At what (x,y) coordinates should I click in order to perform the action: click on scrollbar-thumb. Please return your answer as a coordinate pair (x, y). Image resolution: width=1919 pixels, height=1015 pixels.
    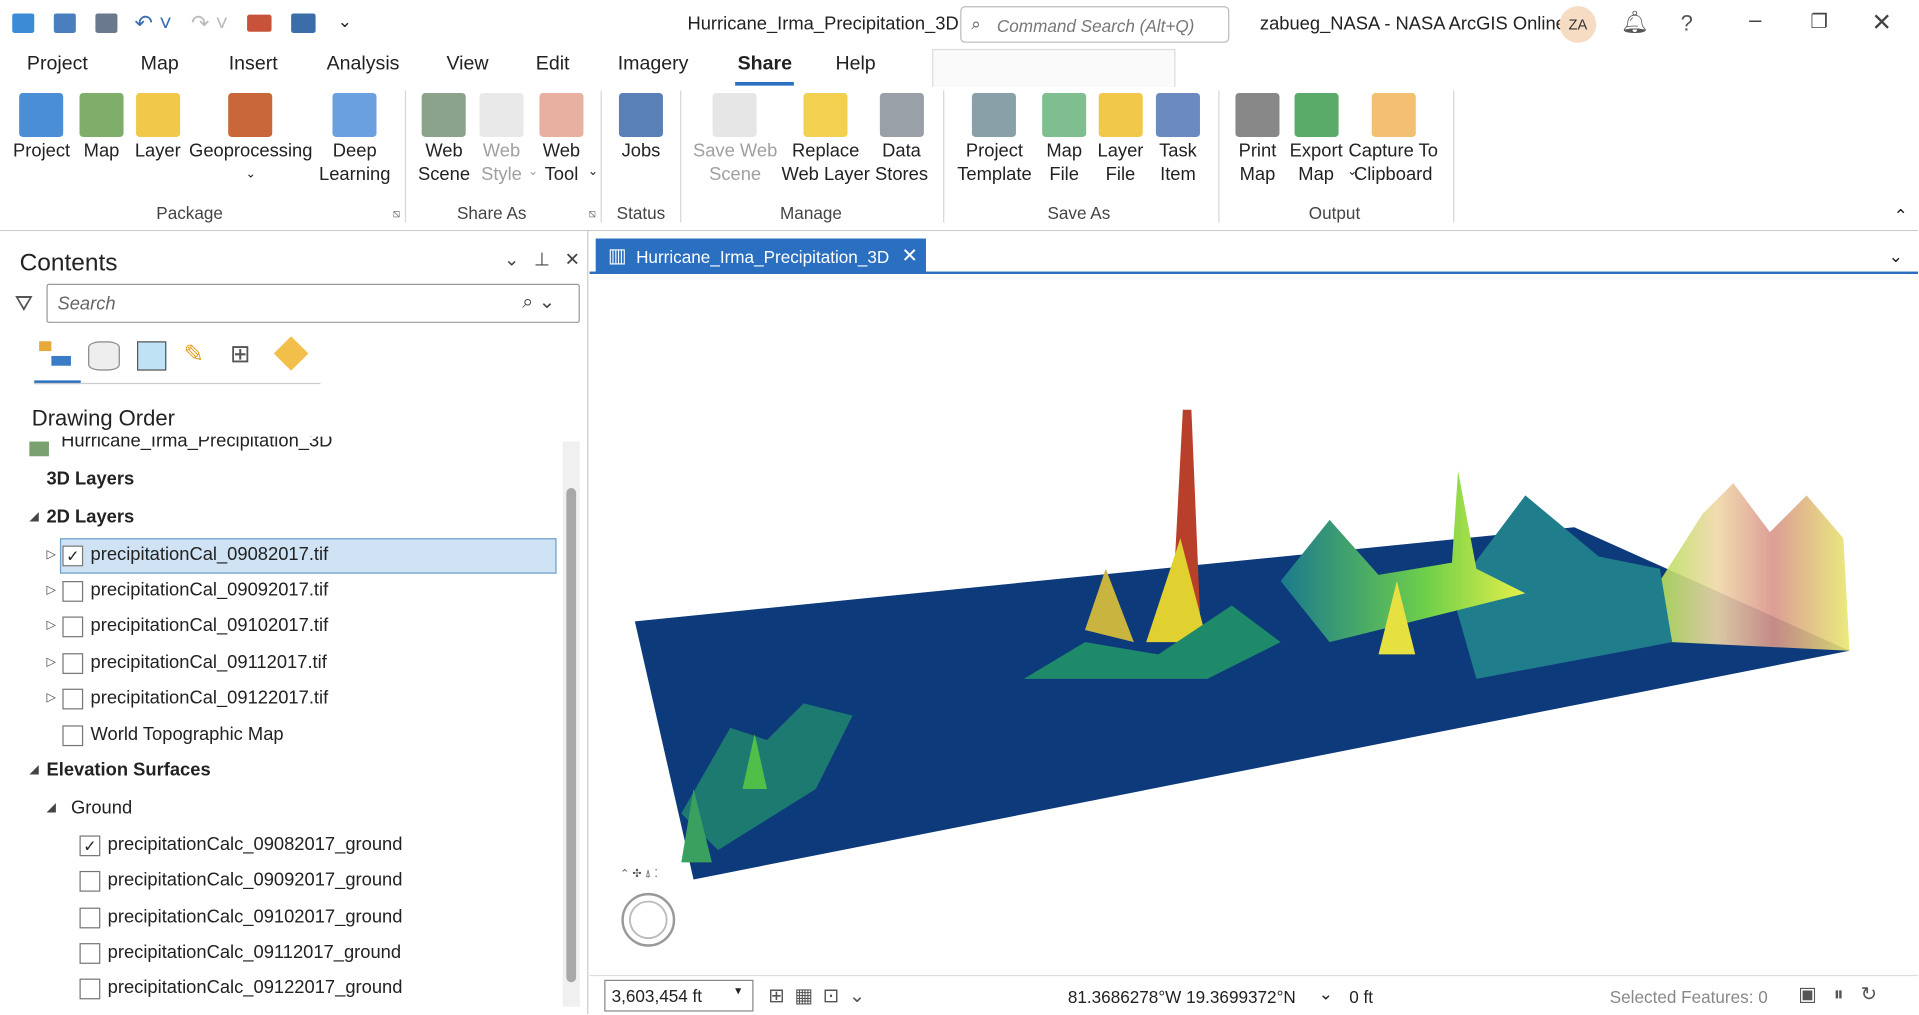
    Looking at the image, I should click on (571, 735).